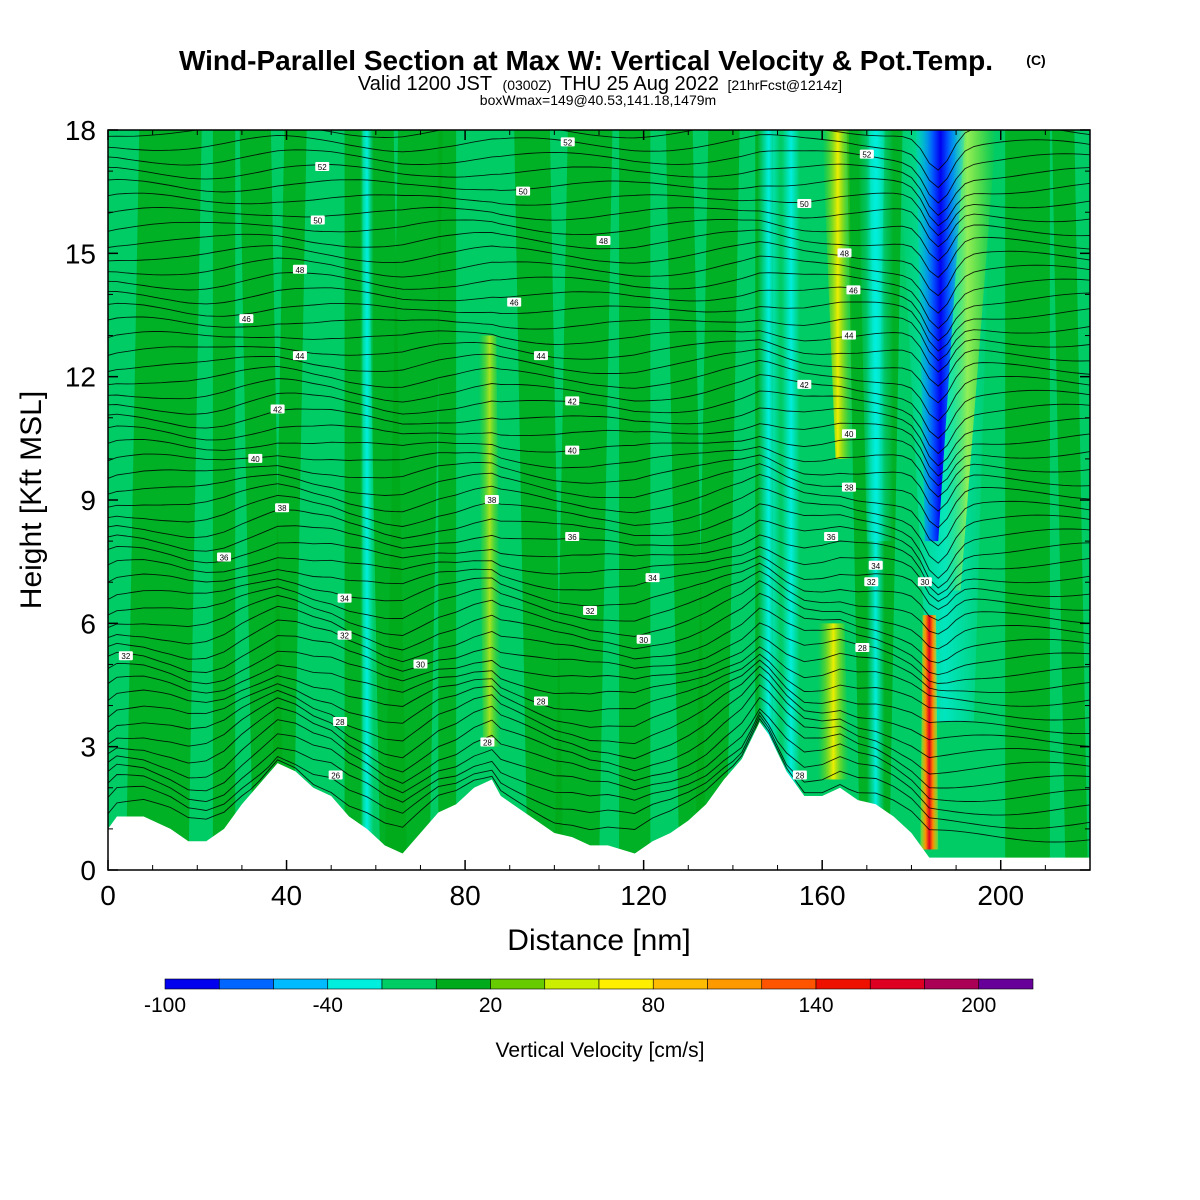  What do you see at coordinates (572, 451) in the screenshot?
I see `svg-text: 40` at bounding box center [572, 451].